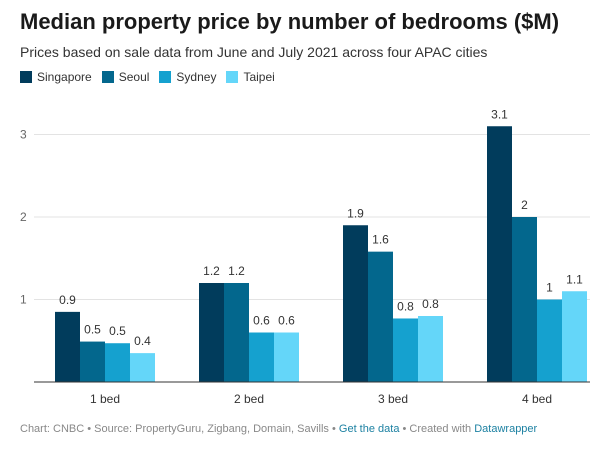 This screenshot has height=451, width=610. I want to click on bar-taipei-4-bed, so click(574, 336).